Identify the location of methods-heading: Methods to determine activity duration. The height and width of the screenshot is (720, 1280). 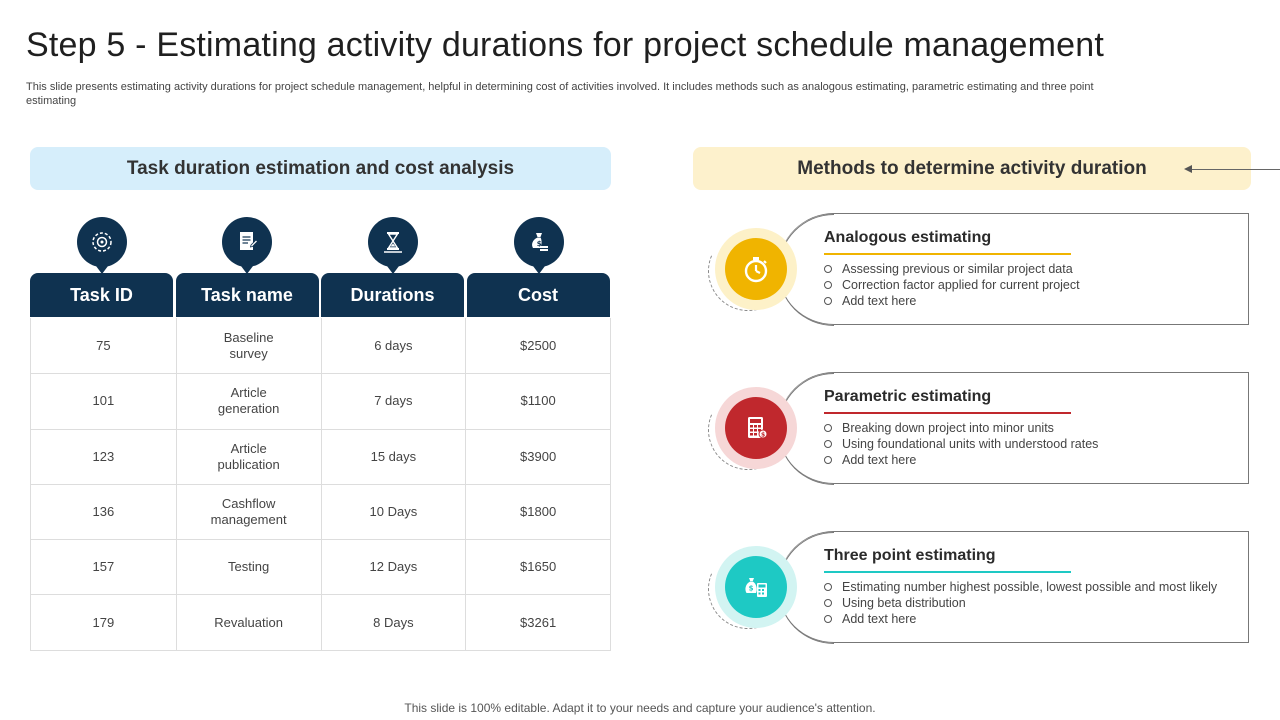
(972, 168).